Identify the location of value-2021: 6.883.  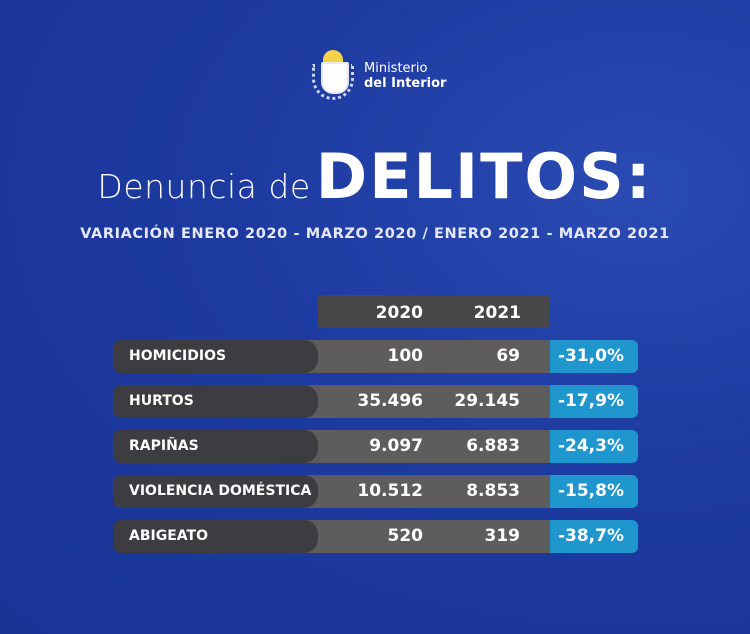
(493, 446).